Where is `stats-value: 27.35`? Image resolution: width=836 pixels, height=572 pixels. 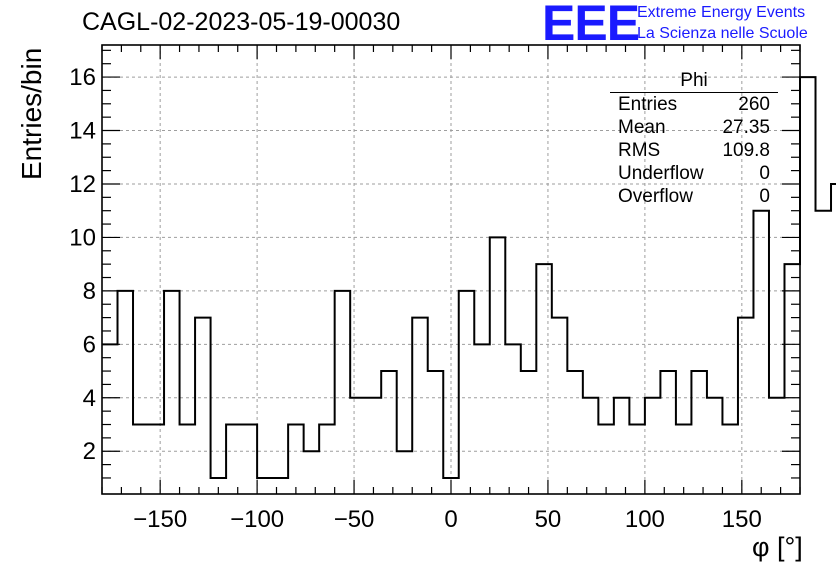
stats-value: 27.35 is located at coordinates (746, 127).